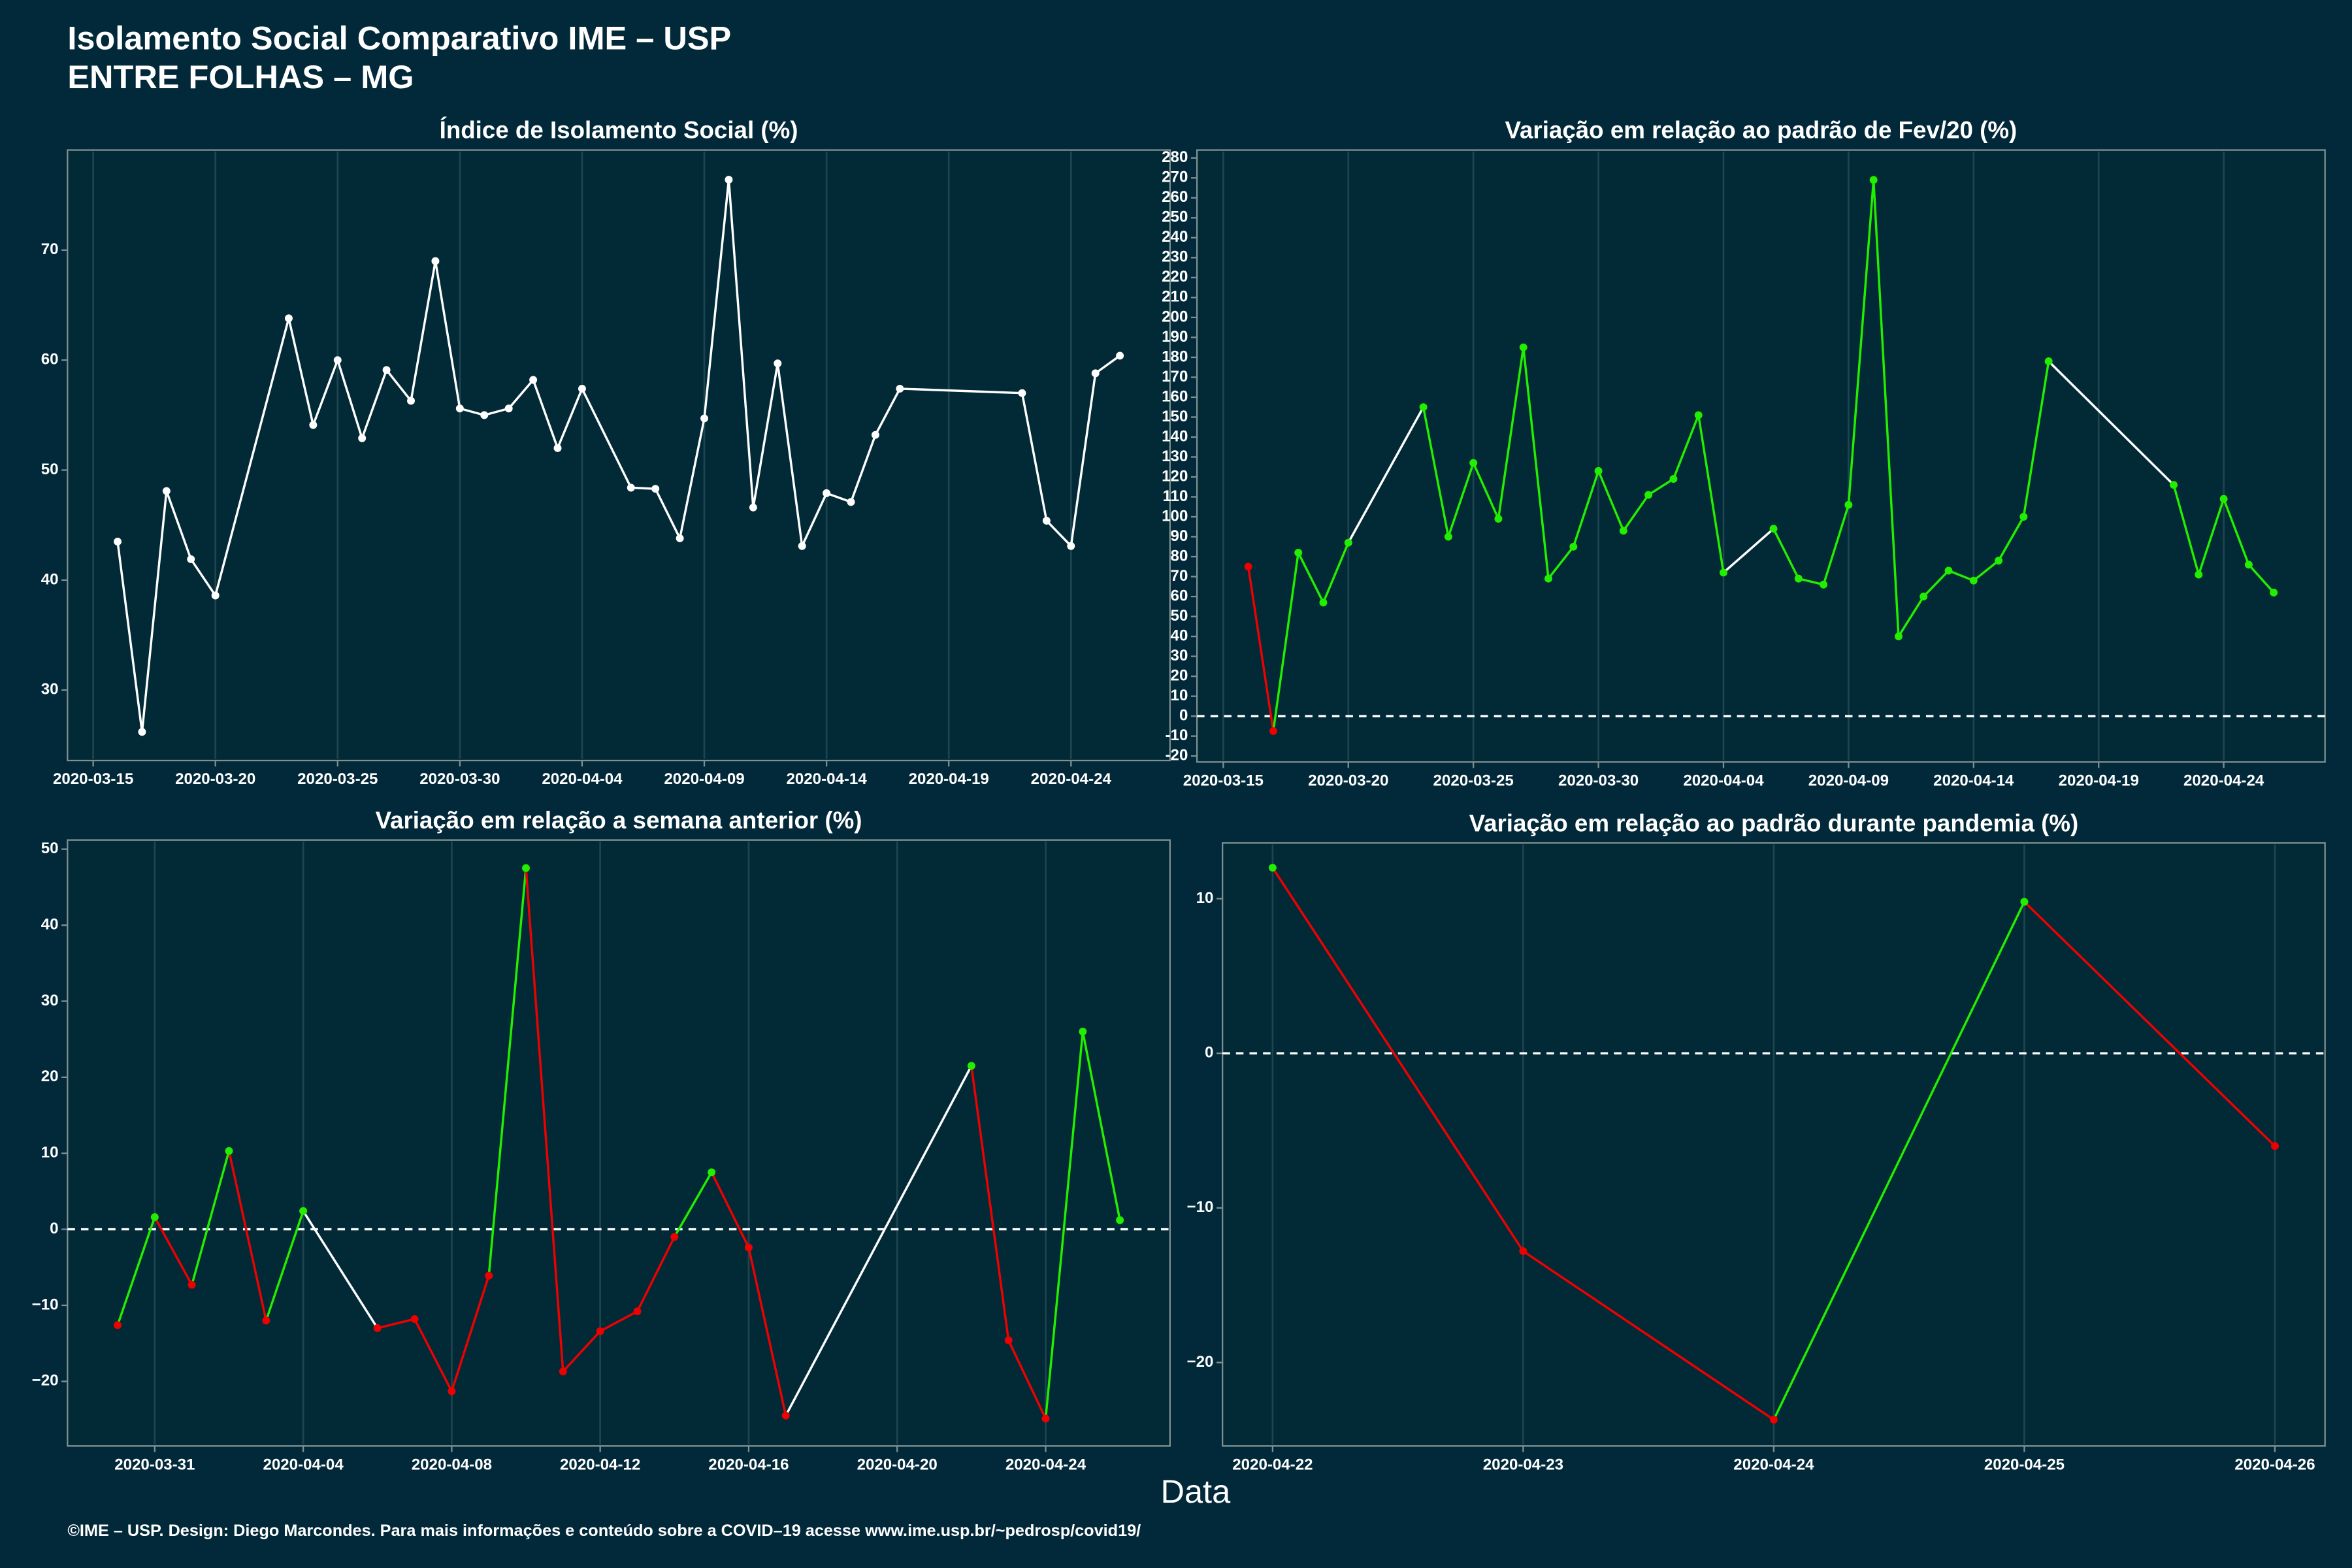 The image size is (2352, 1568). Describe the element at coordinates (1348, 781) in the screenshot. I see `x-tick-label: 2020-03-20` at that location.